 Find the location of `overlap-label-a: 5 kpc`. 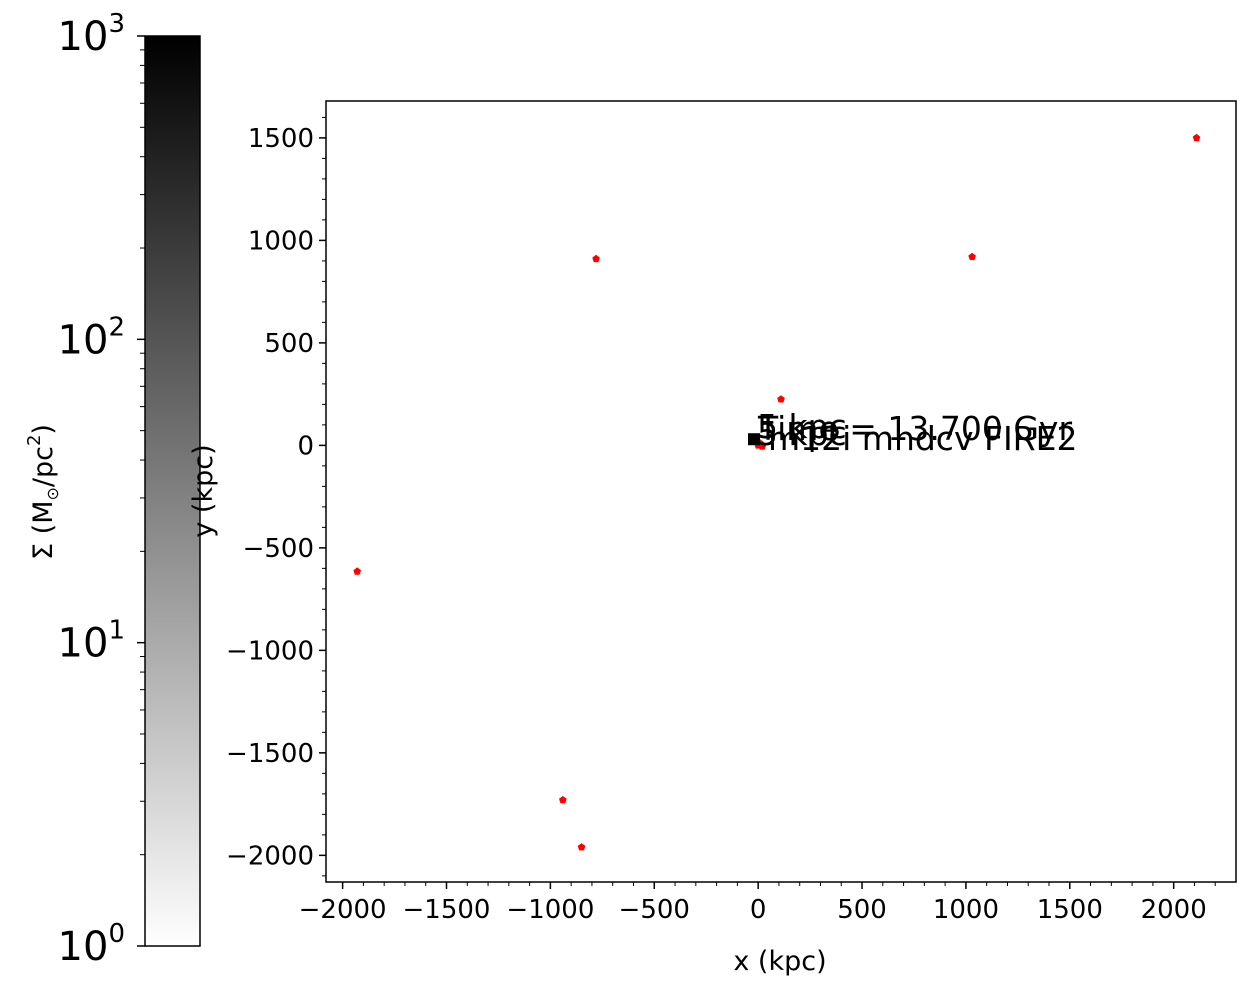

overlap-label-a: 5 kpc is located at coordinates (802, 426).